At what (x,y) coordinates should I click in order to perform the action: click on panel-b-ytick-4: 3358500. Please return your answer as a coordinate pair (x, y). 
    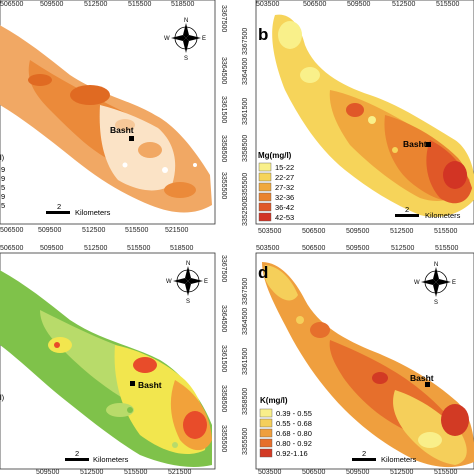
    Looking at the image, I should click on (245, 148).